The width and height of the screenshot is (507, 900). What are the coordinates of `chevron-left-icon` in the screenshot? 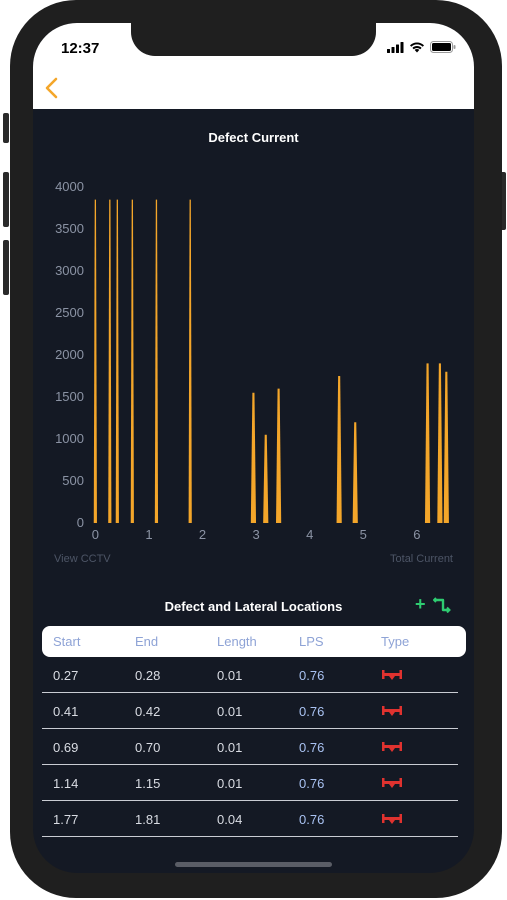 It's located at (51, 88).